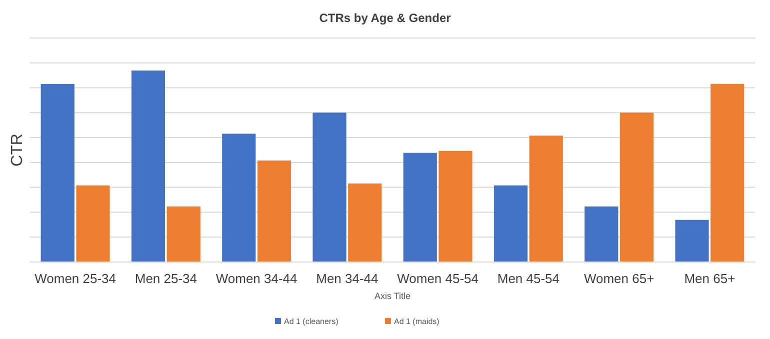  I want to click on legend-label: Ad 1 (cleaners), so click(311, 321).